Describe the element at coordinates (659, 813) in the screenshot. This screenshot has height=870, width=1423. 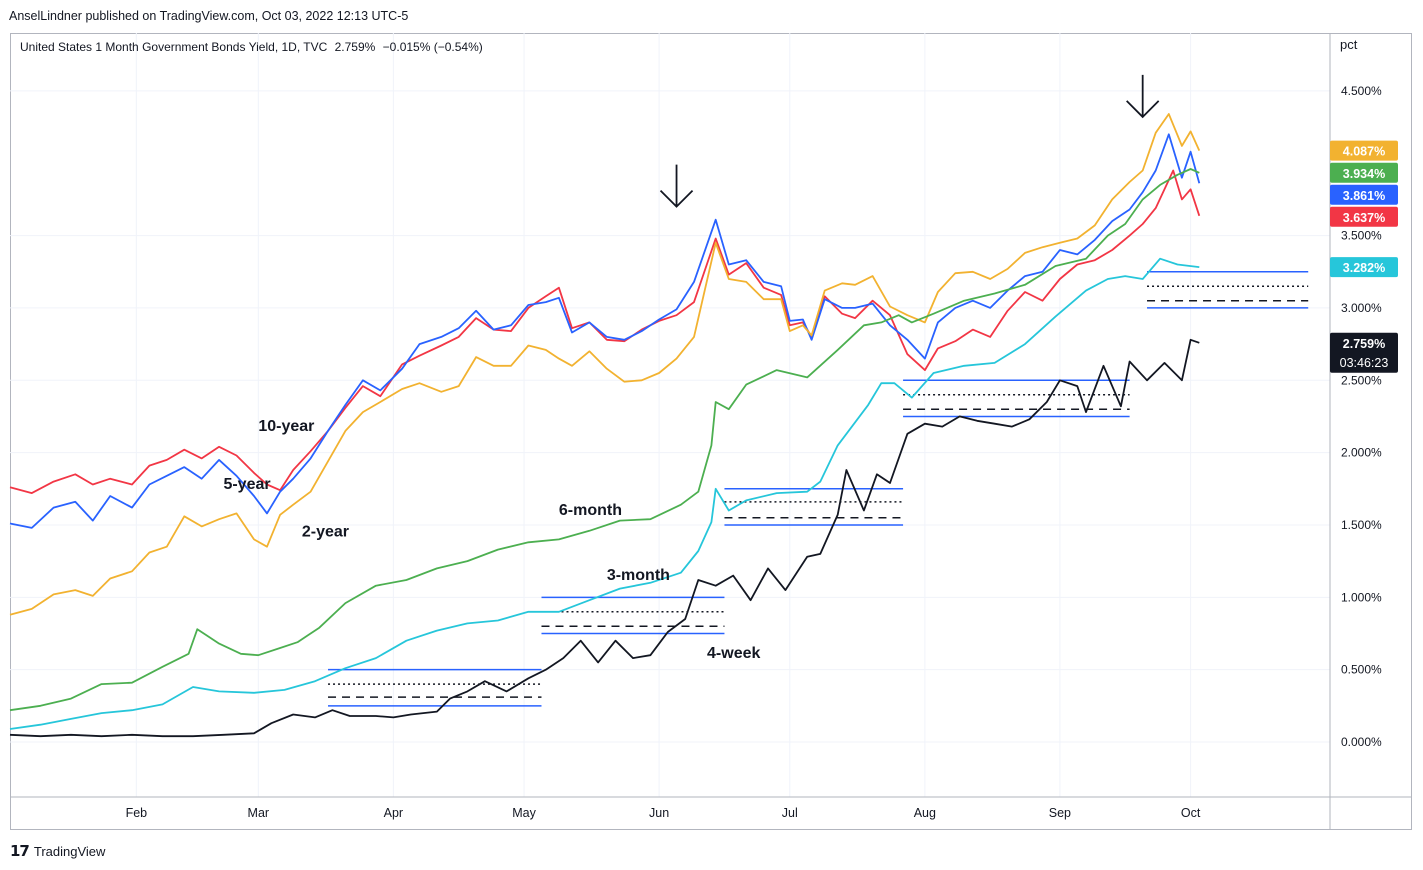
I see `x-tick-label: Jun` at that location.